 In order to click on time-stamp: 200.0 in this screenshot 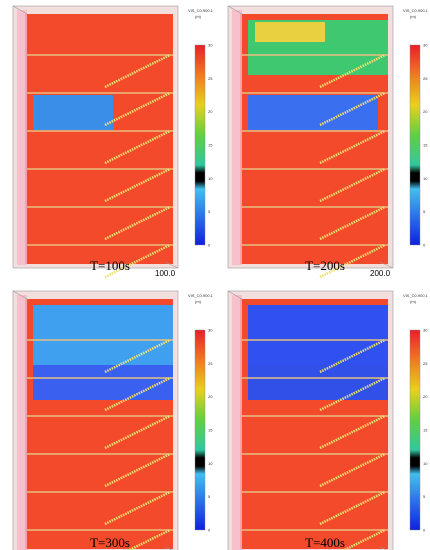, I will do `click(380, 273)`.